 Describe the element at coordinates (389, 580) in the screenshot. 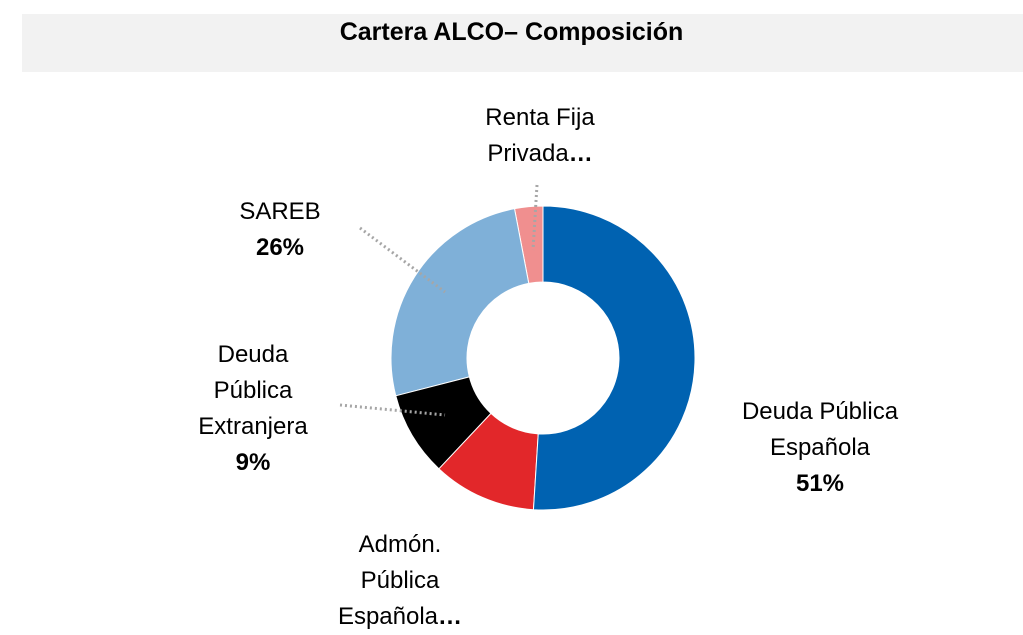

I see `category-label: Admón. Pública Española` at that location.